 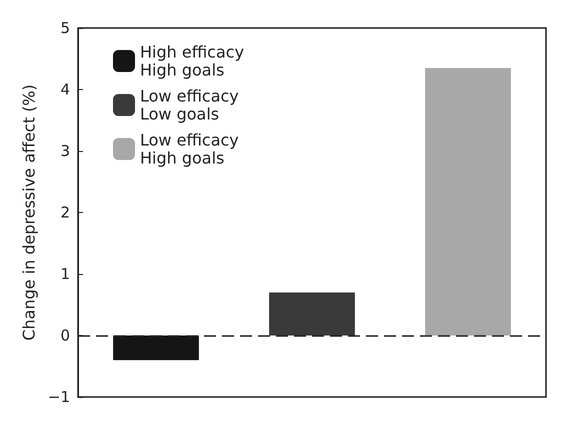 What do you see at coordinates (189, 105) in the screenshot?
I see `legend-label: Low efficacy Low goals` at bounding box center [189, 105].